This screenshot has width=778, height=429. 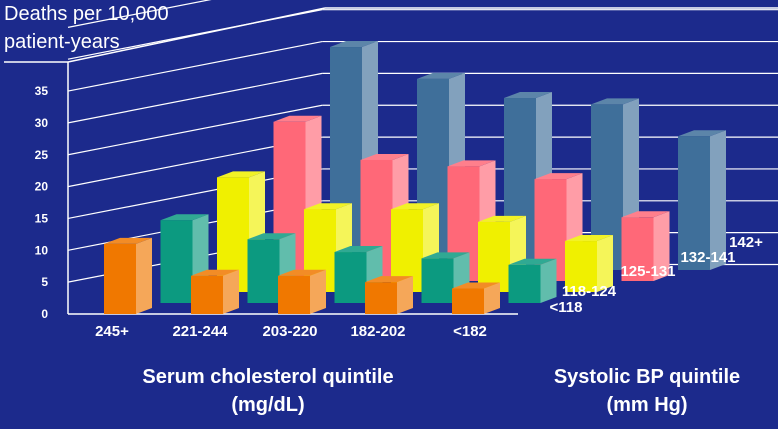 I want to click on depth-axis-title-line2: (mm Hg), so click(x=647, y=405).